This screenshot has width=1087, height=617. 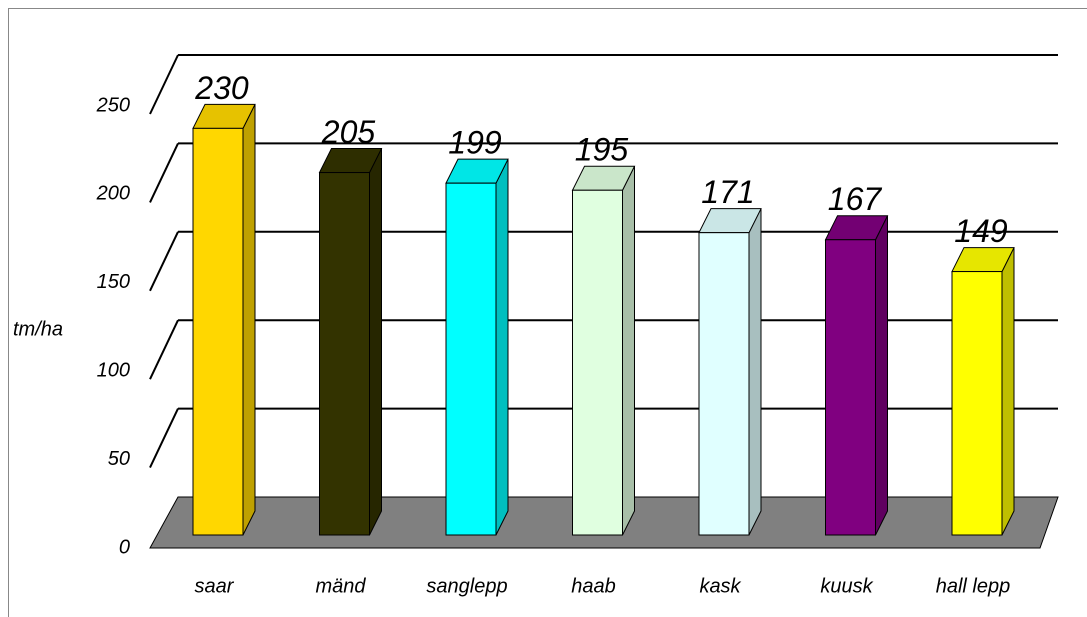 What do you see at coordinates (466, 586) in the screenshot?
I see `x-tick-label: sanglepp` at bounding box center [466, 586].